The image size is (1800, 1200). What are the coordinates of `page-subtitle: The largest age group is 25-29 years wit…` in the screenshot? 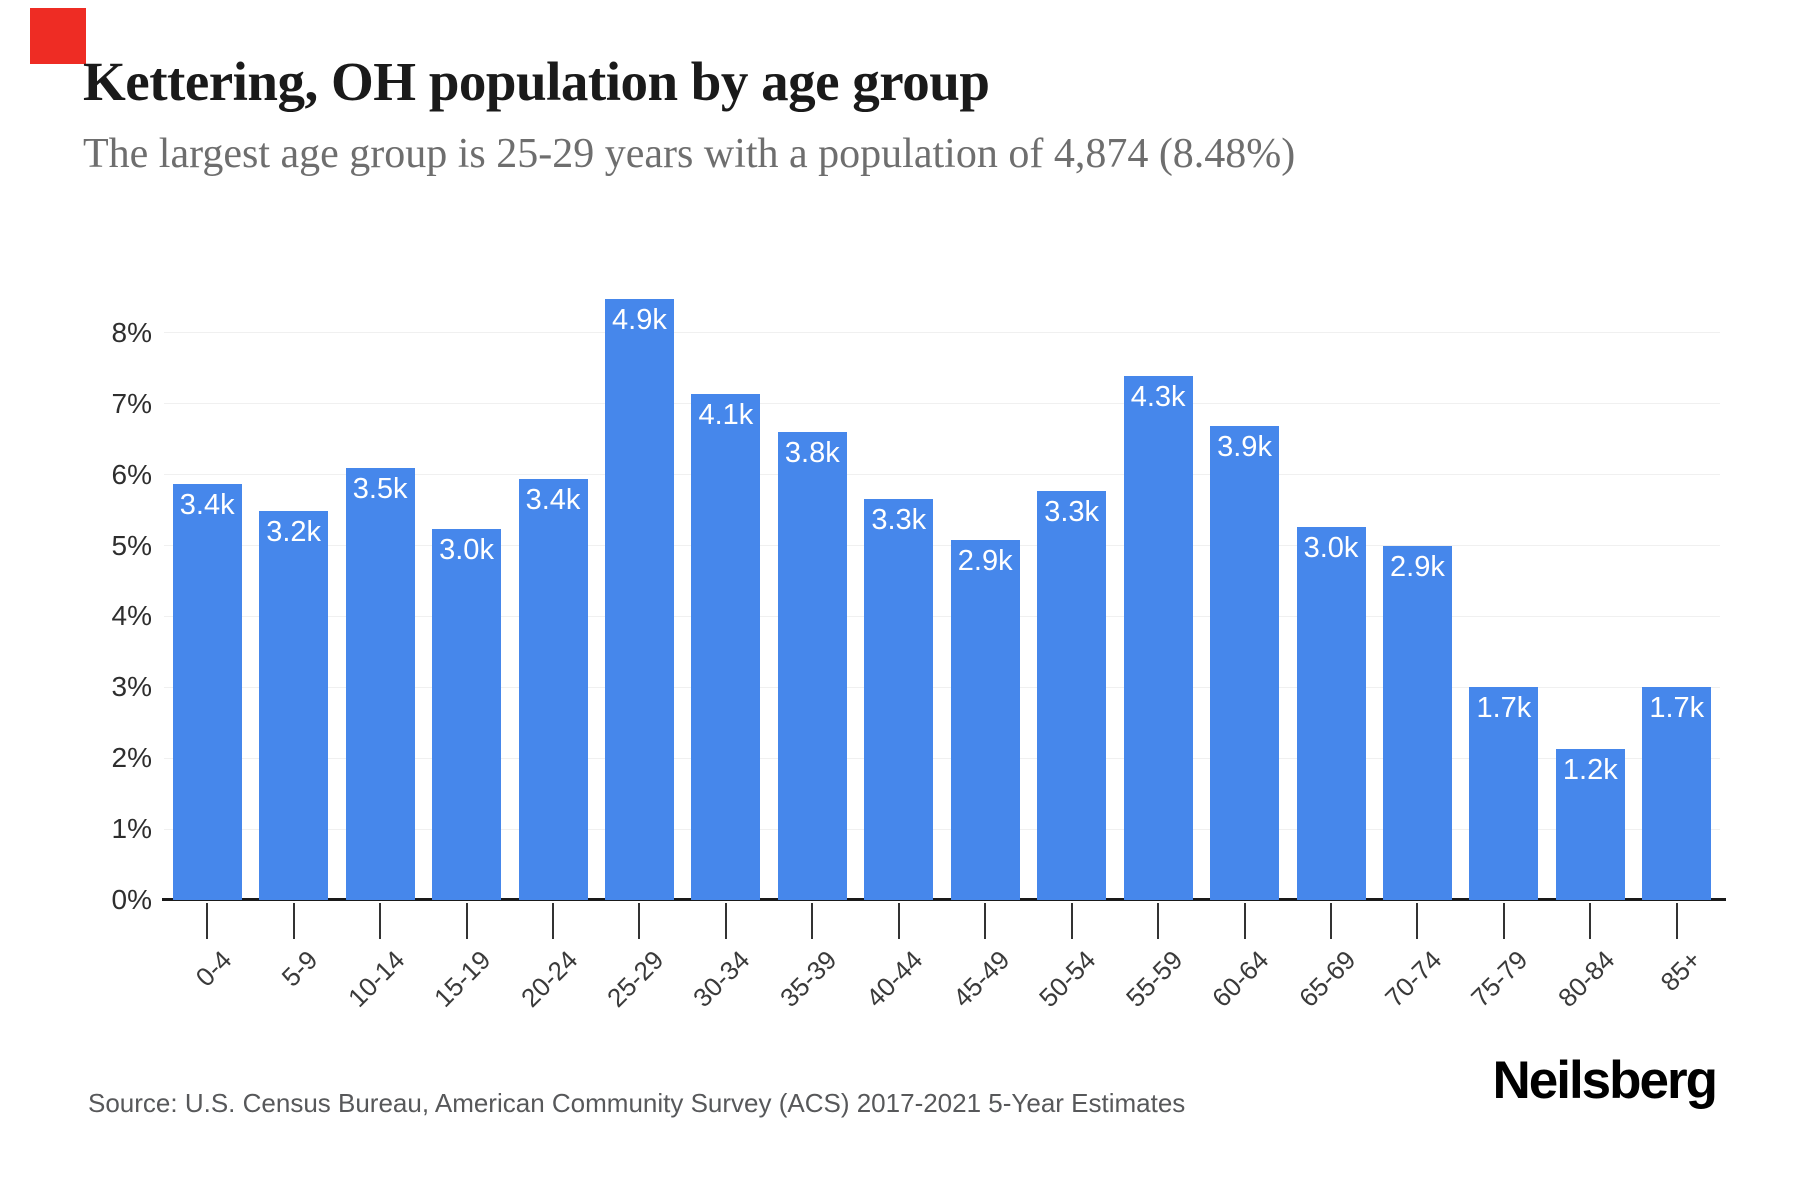 It's located at (689, 154).